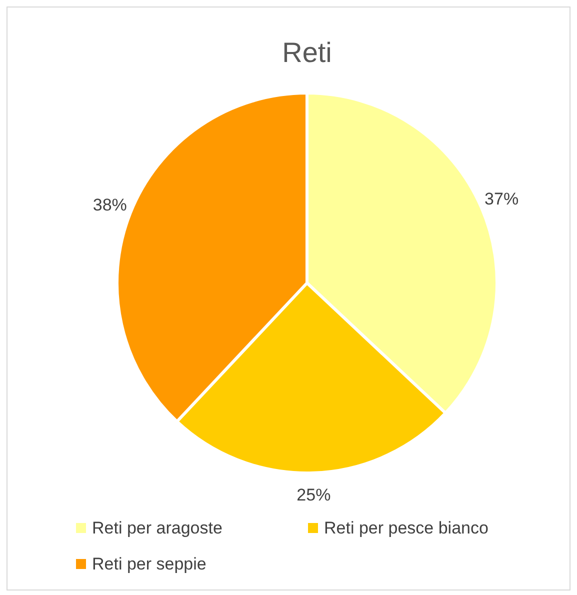 The width and height of the screenshot is (577, 595). Describe the element at coordinates (149, 564) in the screenshot. I see `legend-label: Reti per seppie` at that location.